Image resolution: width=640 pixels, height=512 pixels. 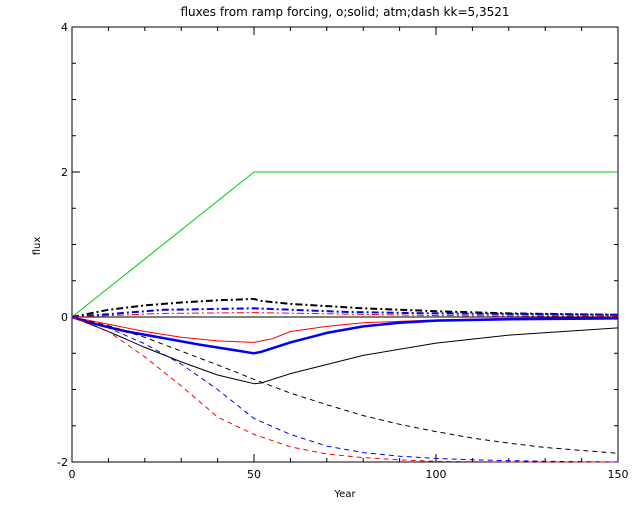 What do you see at coordinates (64, 27) in the screenshot?
I see `y-tick-label: 4` at bounding box center [64, 27].